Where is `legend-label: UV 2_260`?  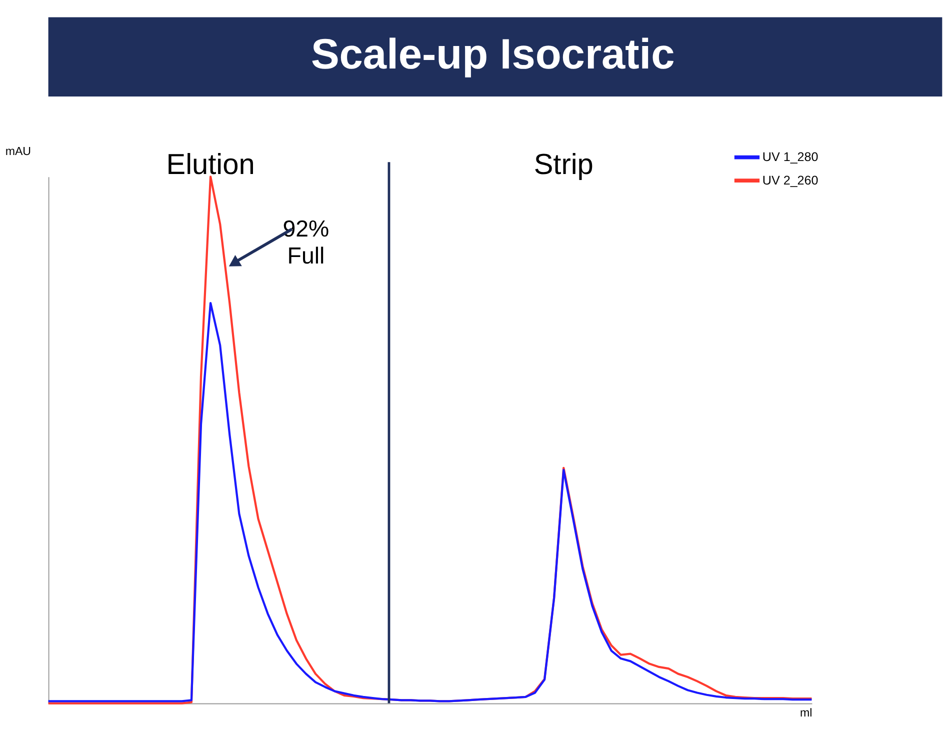
legend-label: UV 2_260 is located at coordinates (790, 180).